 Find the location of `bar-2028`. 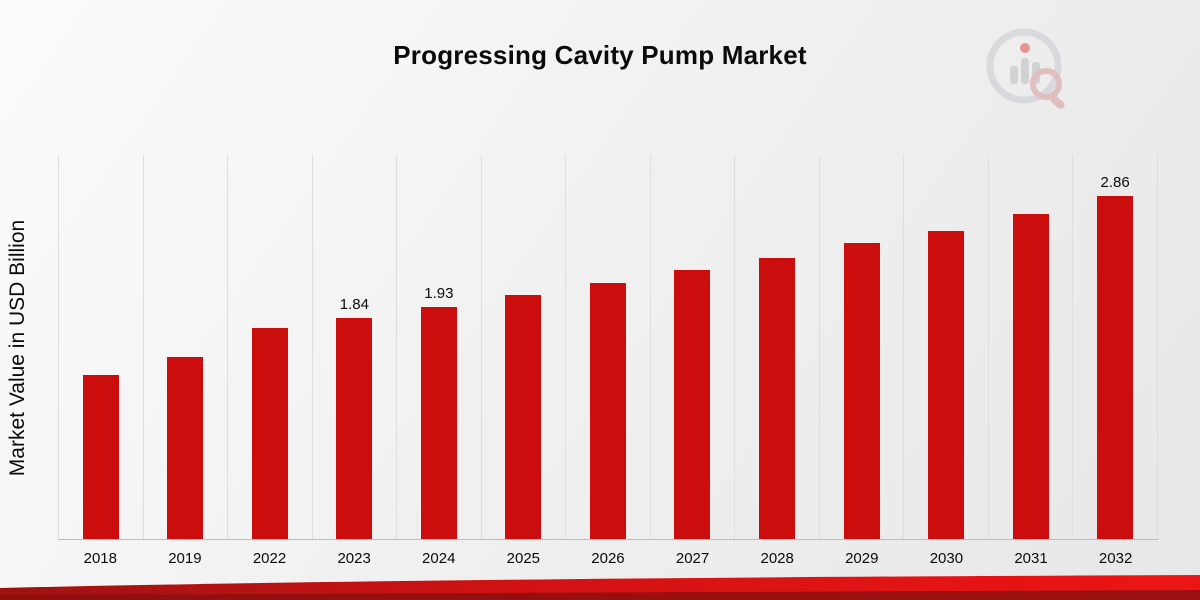

bar-2028 is located at coordinates (777, 398).